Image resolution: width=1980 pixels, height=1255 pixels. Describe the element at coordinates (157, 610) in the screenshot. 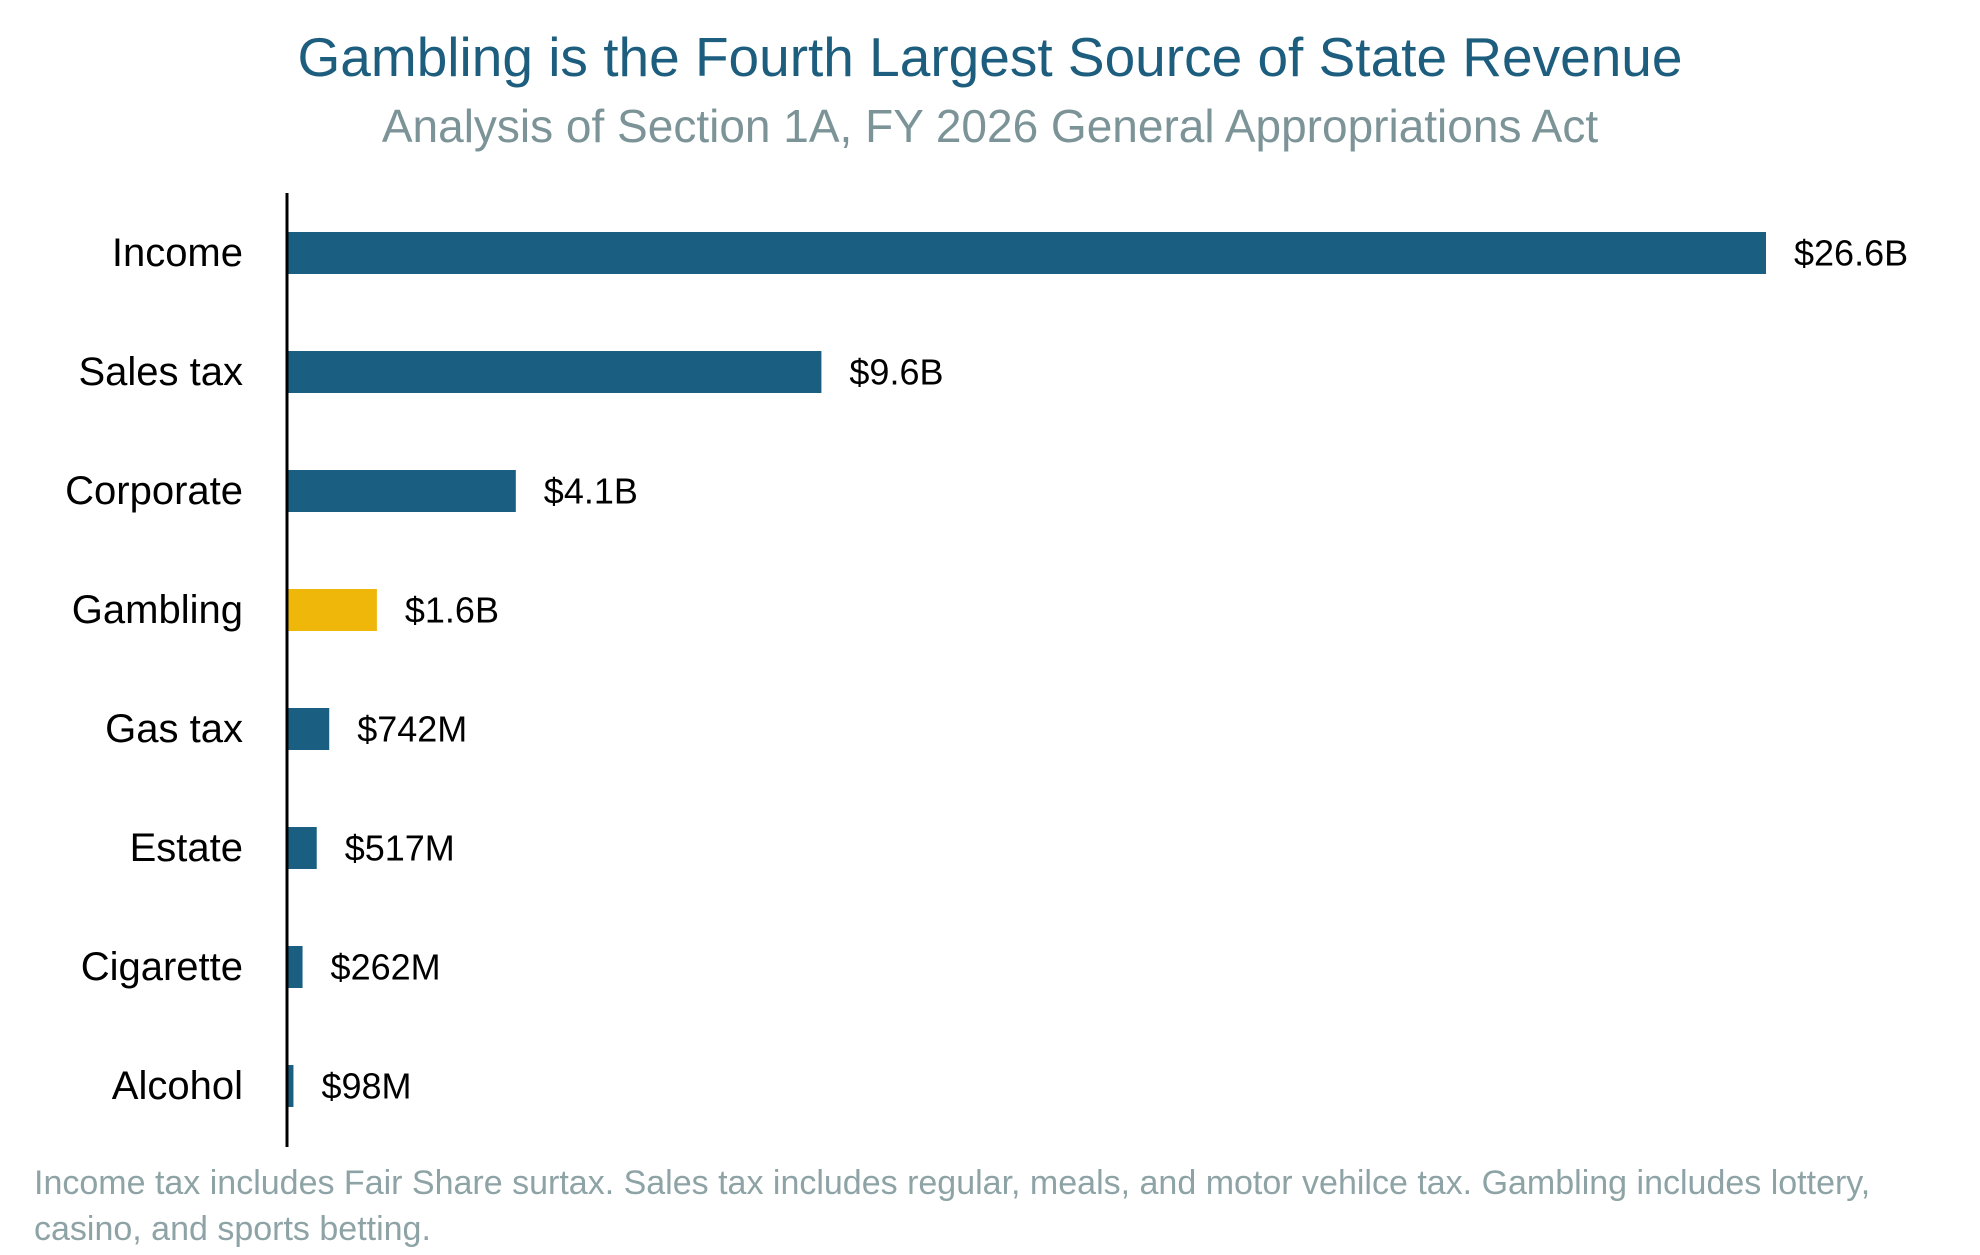

I see `category-label-gambling: Gambling` at that location.